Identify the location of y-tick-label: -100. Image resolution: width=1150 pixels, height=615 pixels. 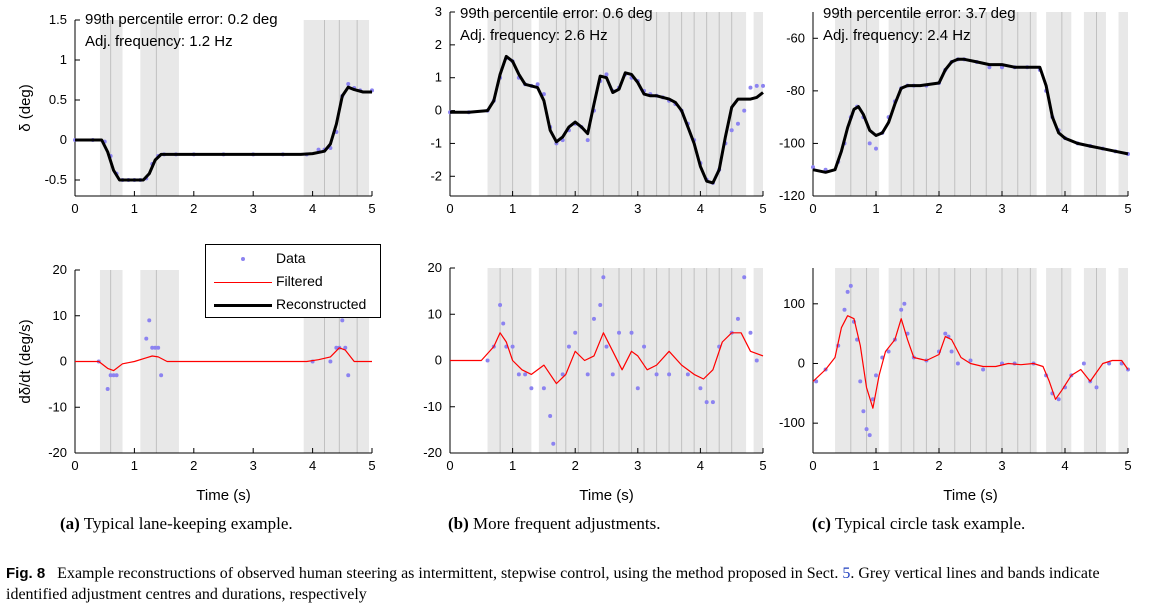
(792, 422).